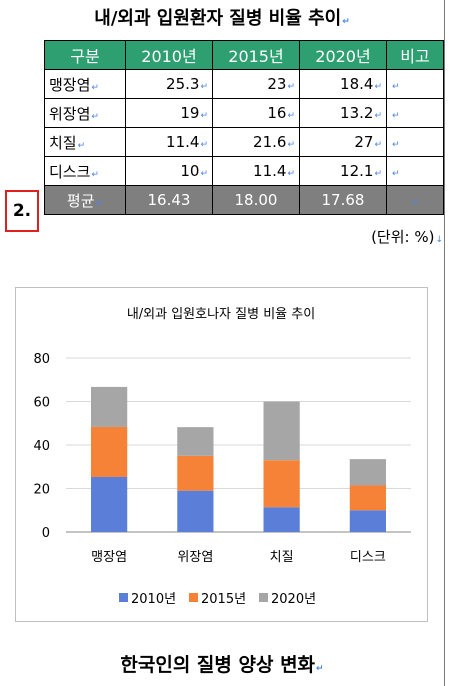 This screenshot has height=686, width=463. What do you see at coordinates (85, 171) in the screenshot?
I see `row-label: 디스크↵` at bounding box center [85, 171].